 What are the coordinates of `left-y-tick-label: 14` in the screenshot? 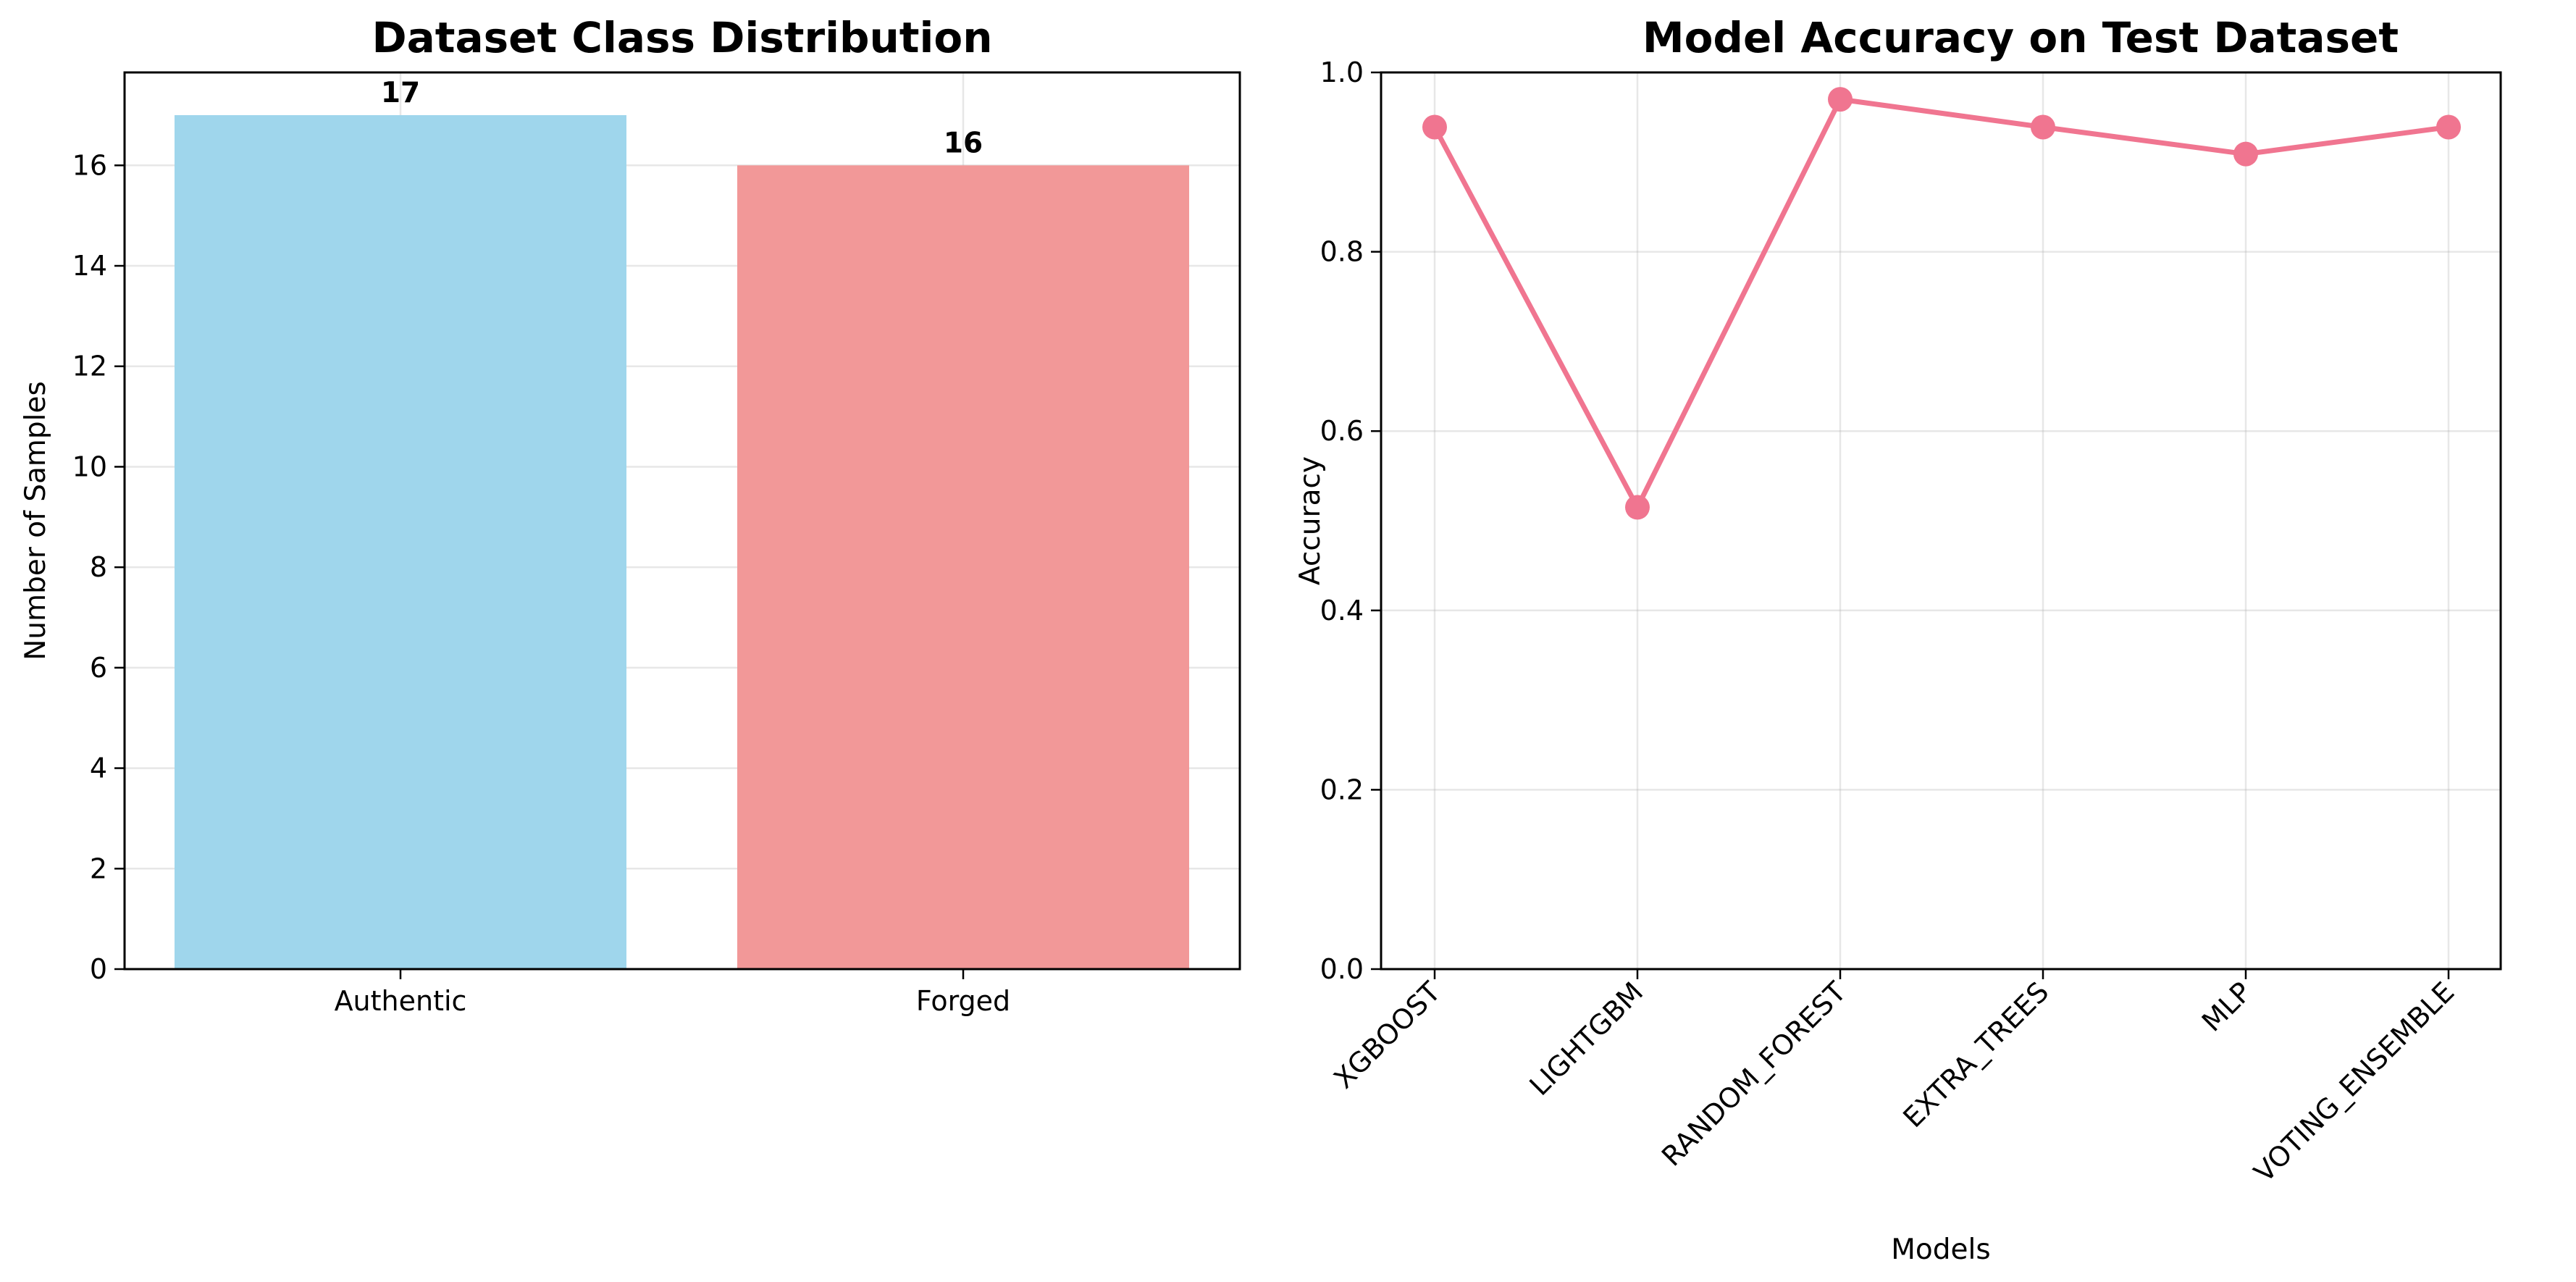 It's located at (89, 266).